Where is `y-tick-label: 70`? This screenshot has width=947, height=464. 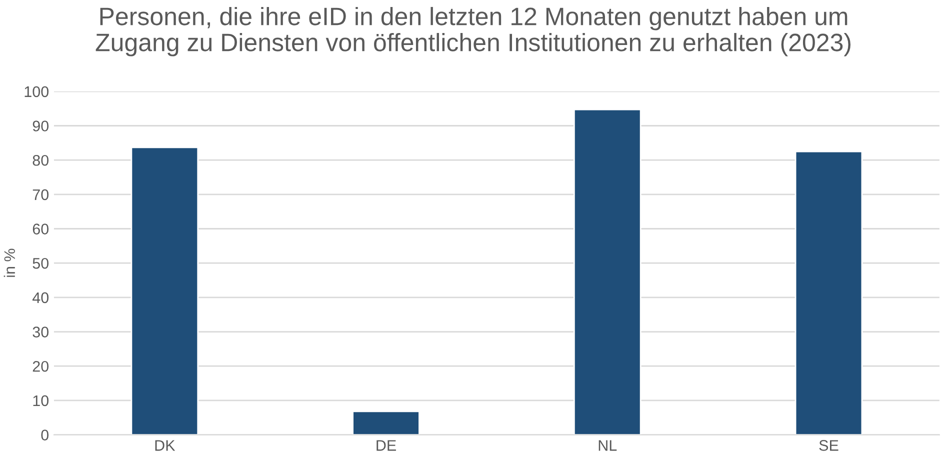
y-tick-label: 70 is located at coordinates (40, 194).